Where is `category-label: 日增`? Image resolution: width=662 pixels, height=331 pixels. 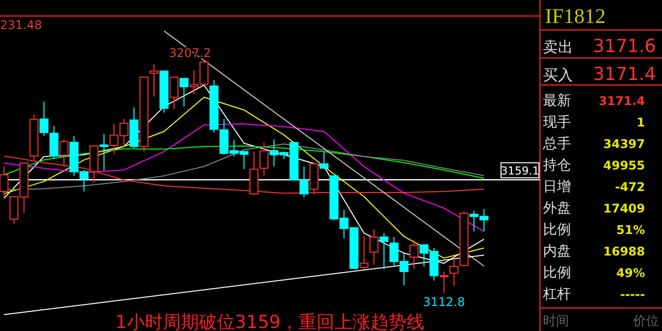 category-label: 日增 is located at coordinates (557, 187).